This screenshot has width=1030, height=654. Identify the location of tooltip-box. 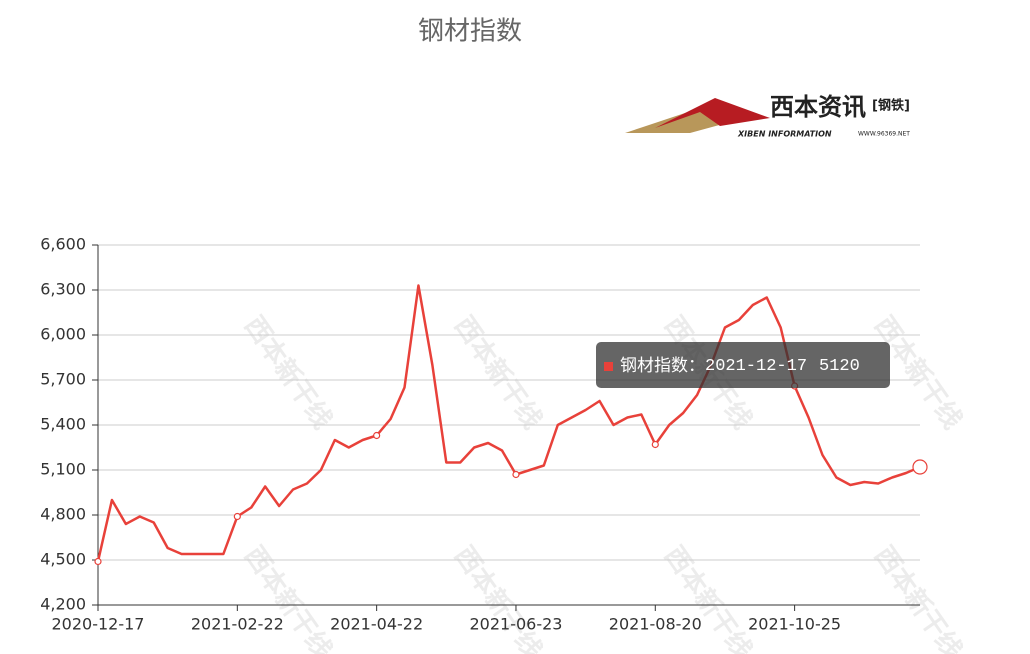
(743, 365).